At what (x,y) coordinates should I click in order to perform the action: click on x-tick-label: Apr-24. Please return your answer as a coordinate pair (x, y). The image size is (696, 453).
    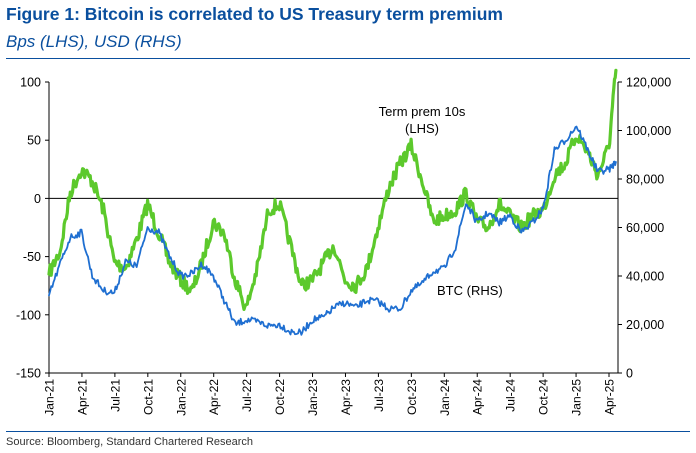
    Looking at the image, I should click on (478, 397).